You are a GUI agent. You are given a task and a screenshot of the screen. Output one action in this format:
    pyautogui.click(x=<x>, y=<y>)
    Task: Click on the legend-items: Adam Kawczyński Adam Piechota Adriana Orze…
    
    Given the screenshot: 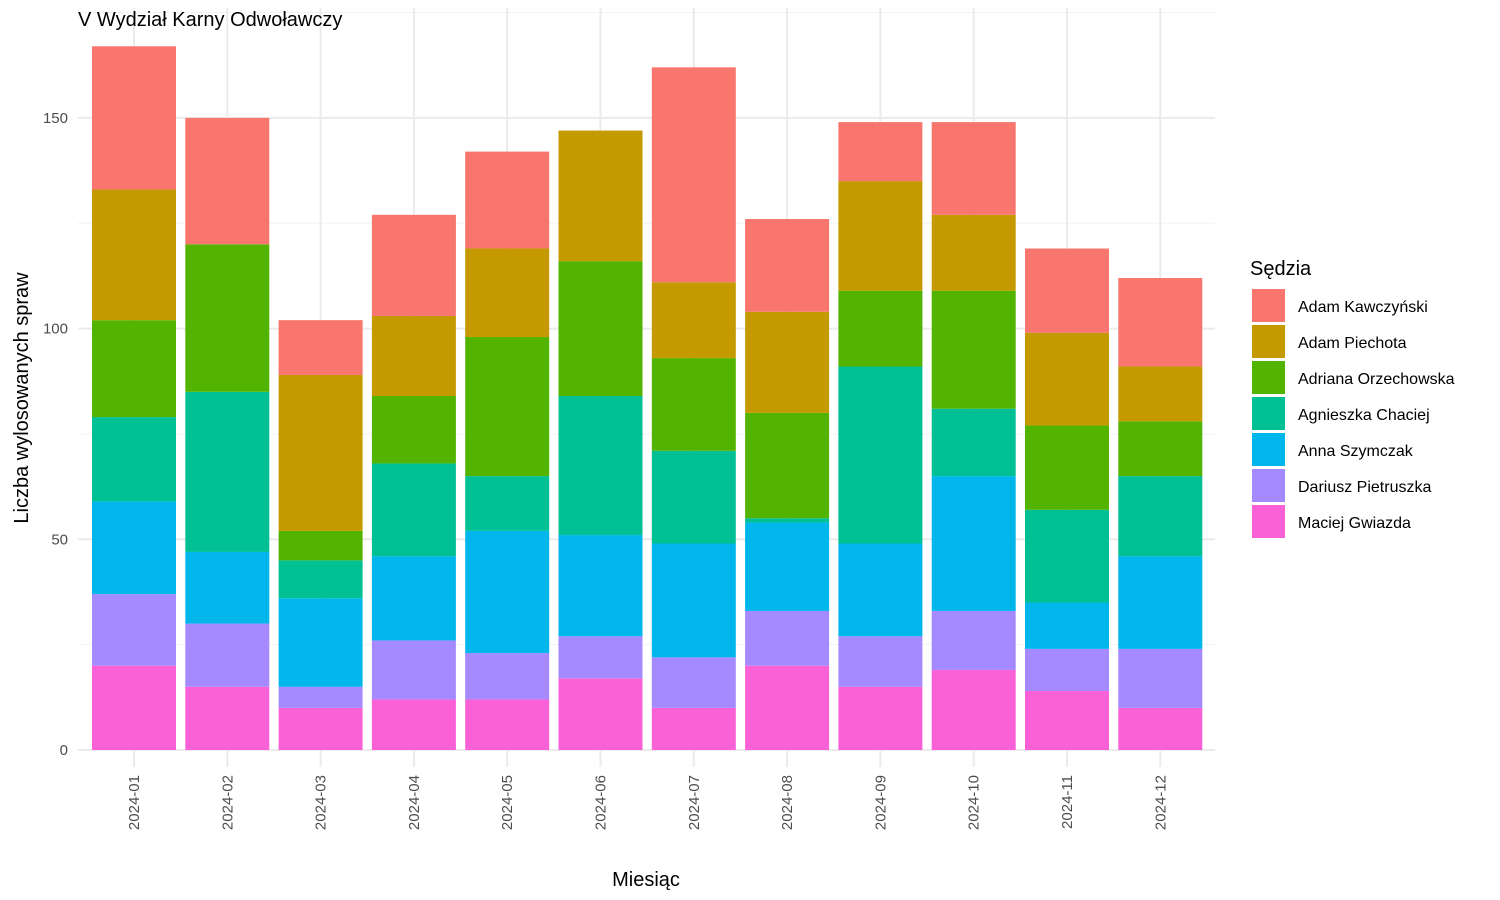 What is the action you would take?
    pyautogui.click(x=1353, y=413)
    